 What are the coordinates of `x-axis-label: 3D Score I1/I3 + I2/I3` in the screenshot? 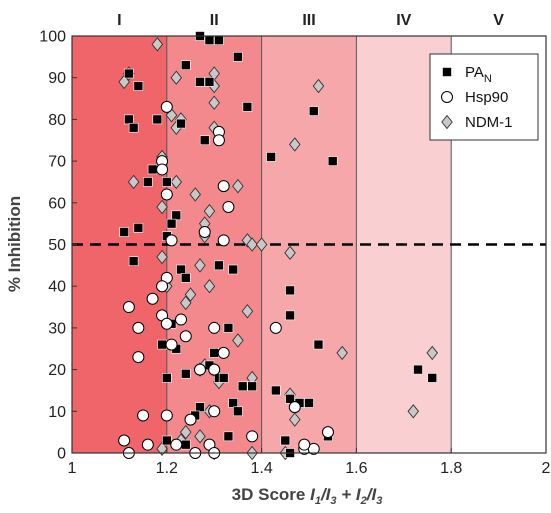 It's located at (307, 496).